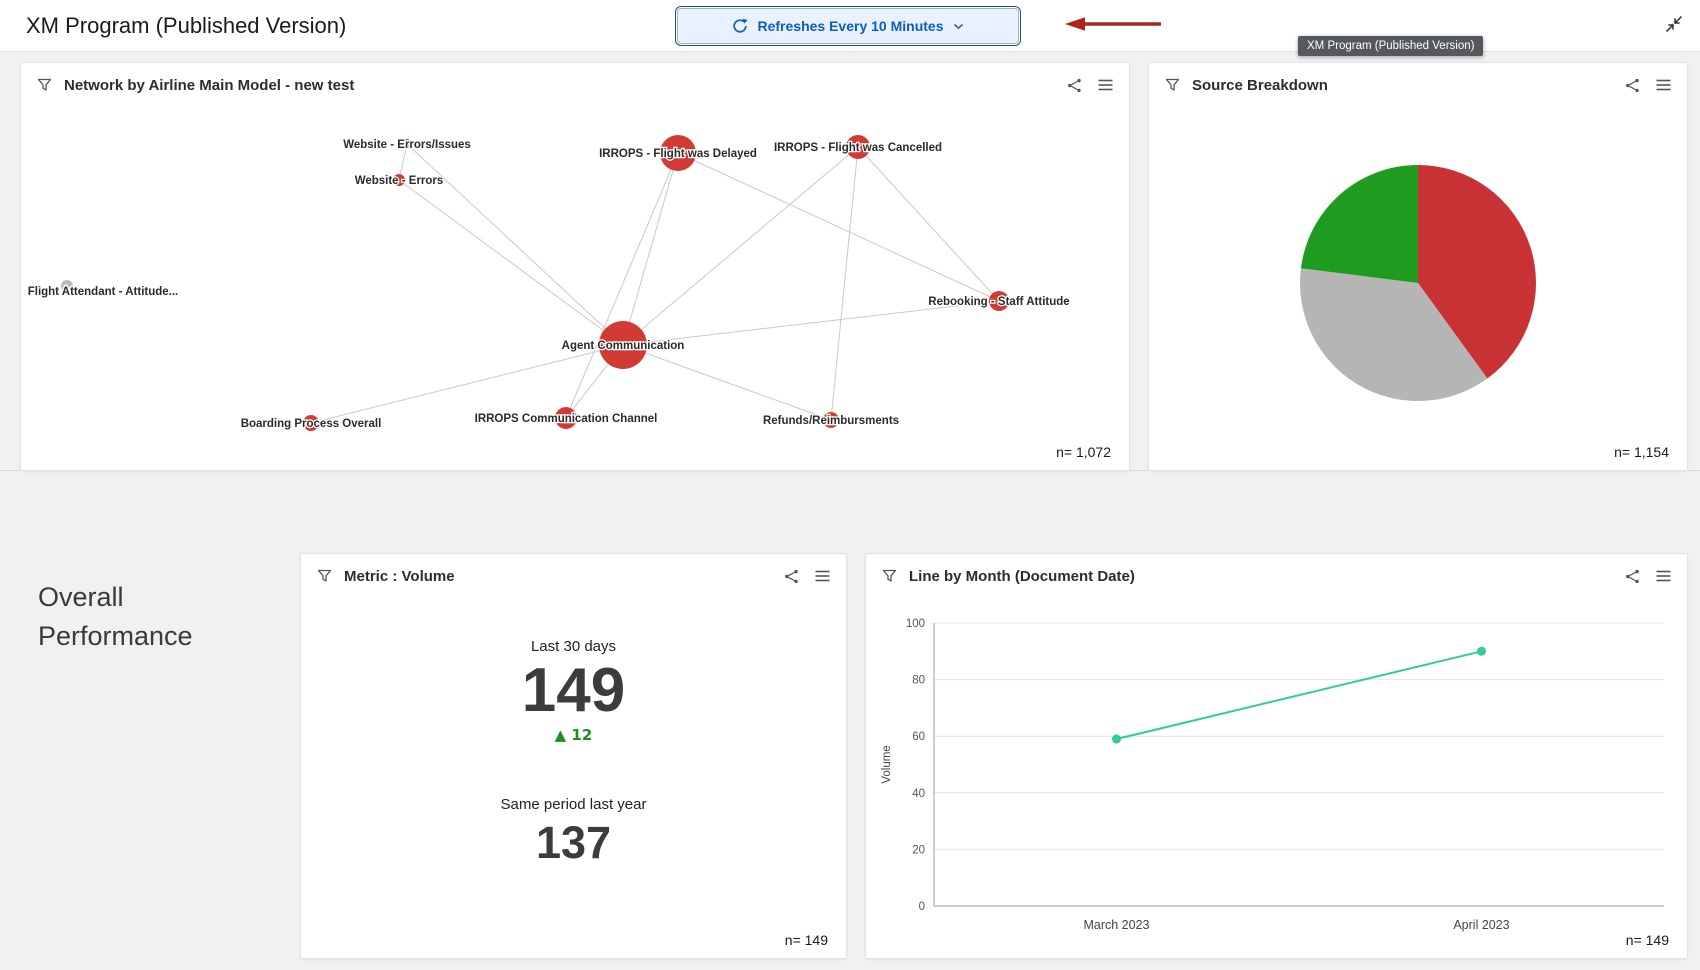 Image resolution: width=1700 pixels, height=970 pixels. I want to click on widget-title: Metric : Volume, so click(399, 576).